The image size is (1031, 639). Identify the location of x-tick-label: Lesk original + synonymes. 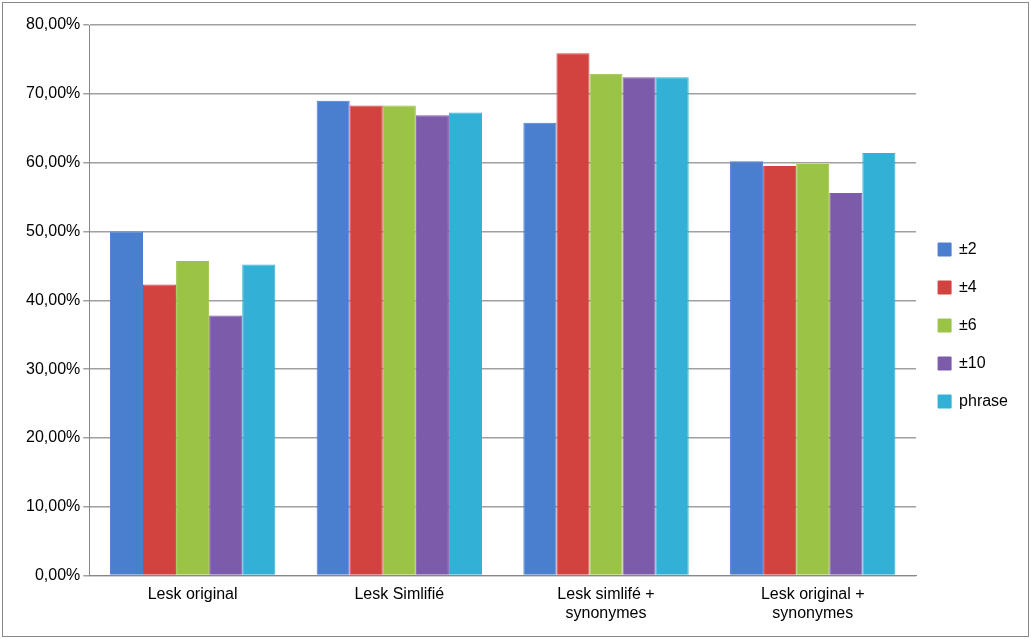
(812, 602).